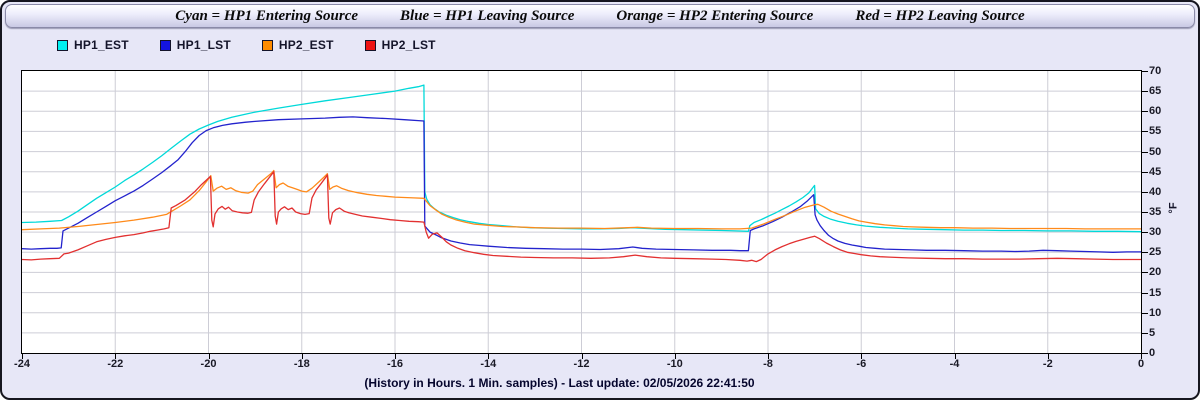 Image resolution: width=1200 pixels, height=400 pixels. I want to click on x-tick-label: -20, so click(208, 364).